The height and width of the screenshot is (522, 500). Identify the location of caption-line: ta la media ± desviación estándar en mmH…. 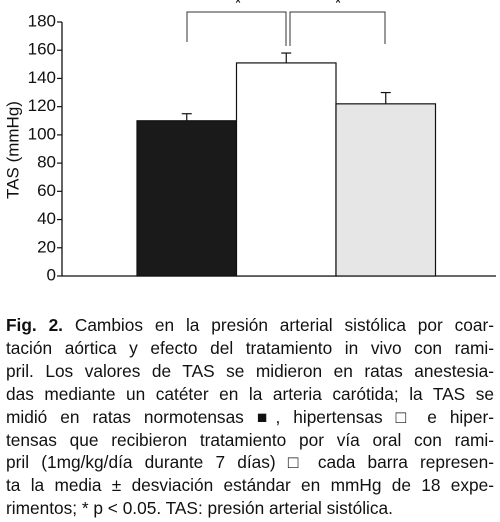
(250, 485).